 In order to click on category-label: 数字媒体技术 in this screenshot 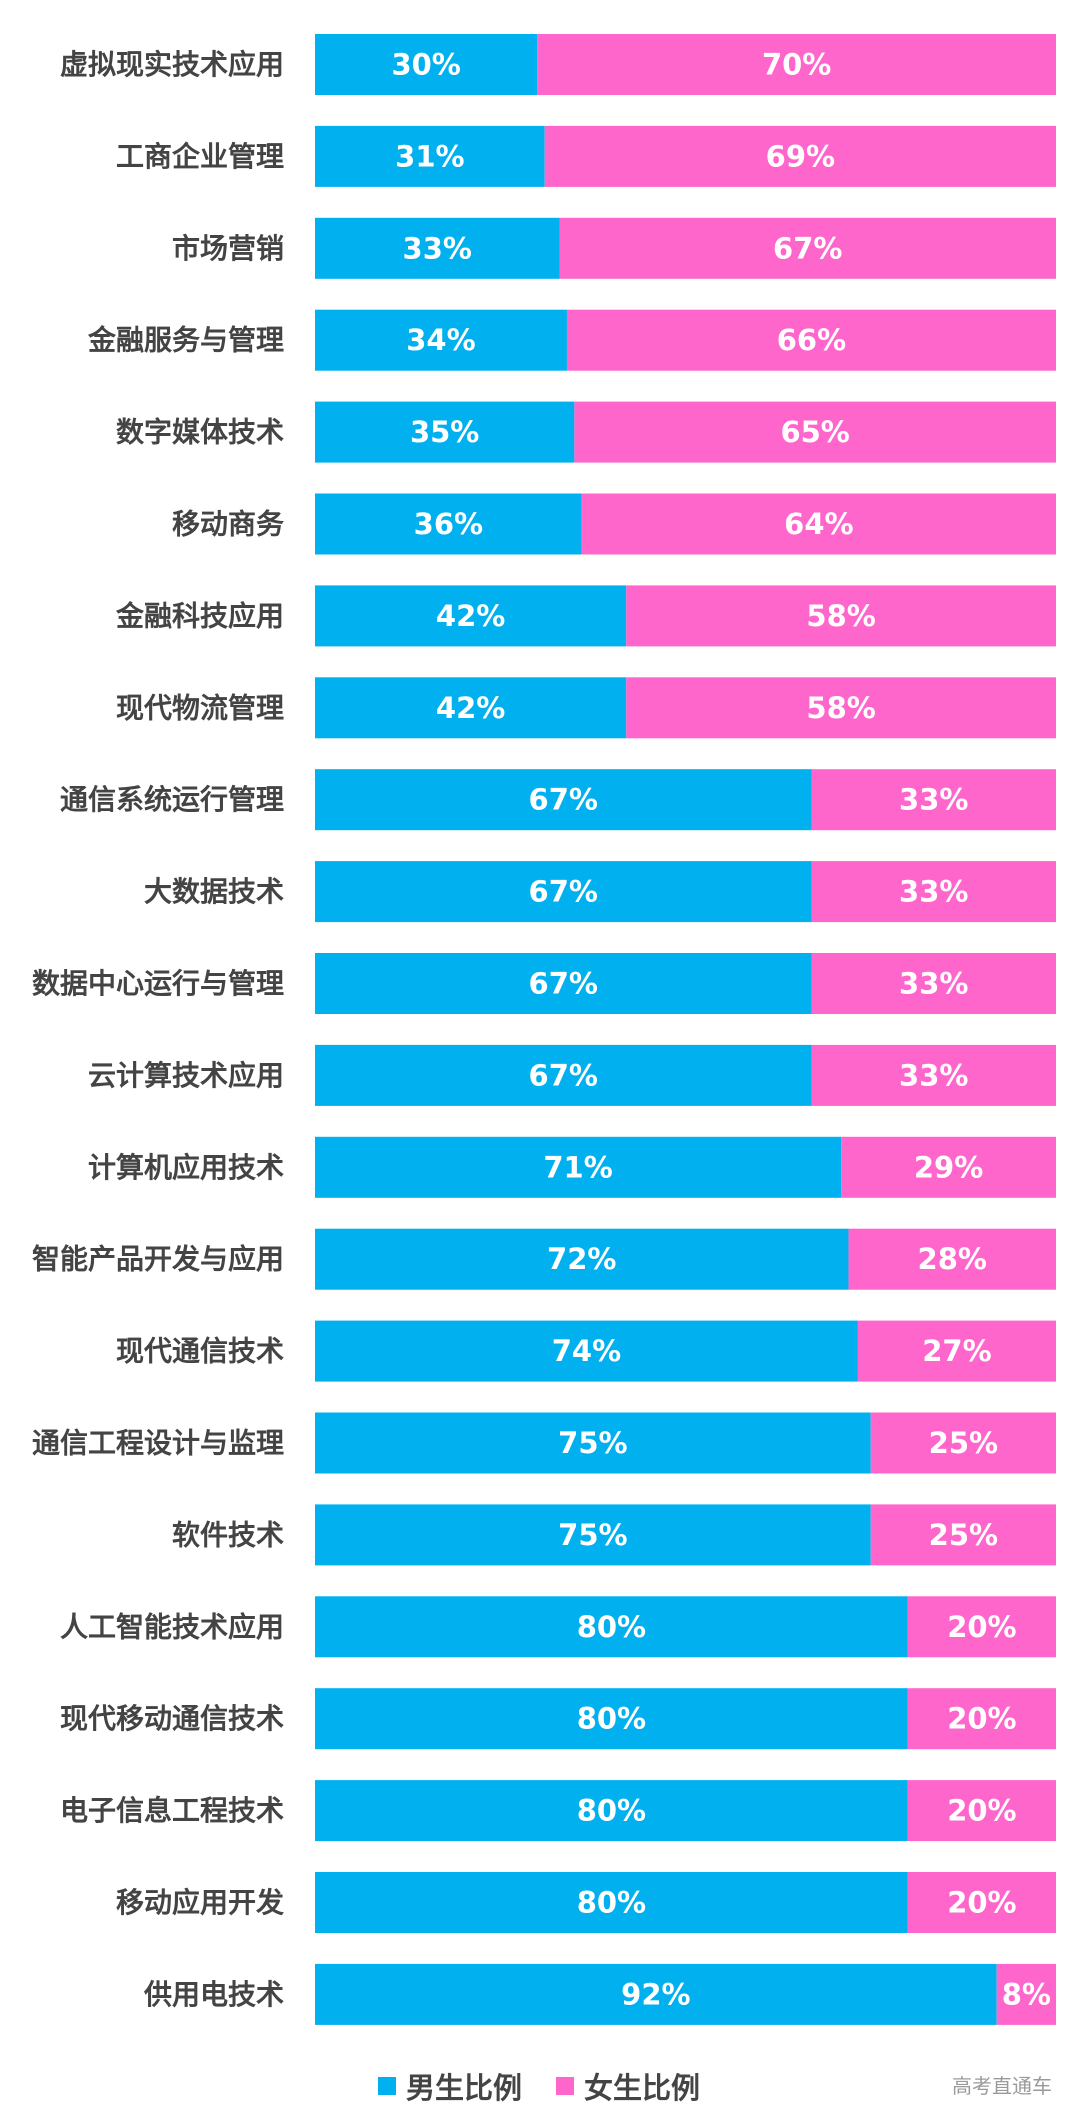, I will do `click(200, 432)`.